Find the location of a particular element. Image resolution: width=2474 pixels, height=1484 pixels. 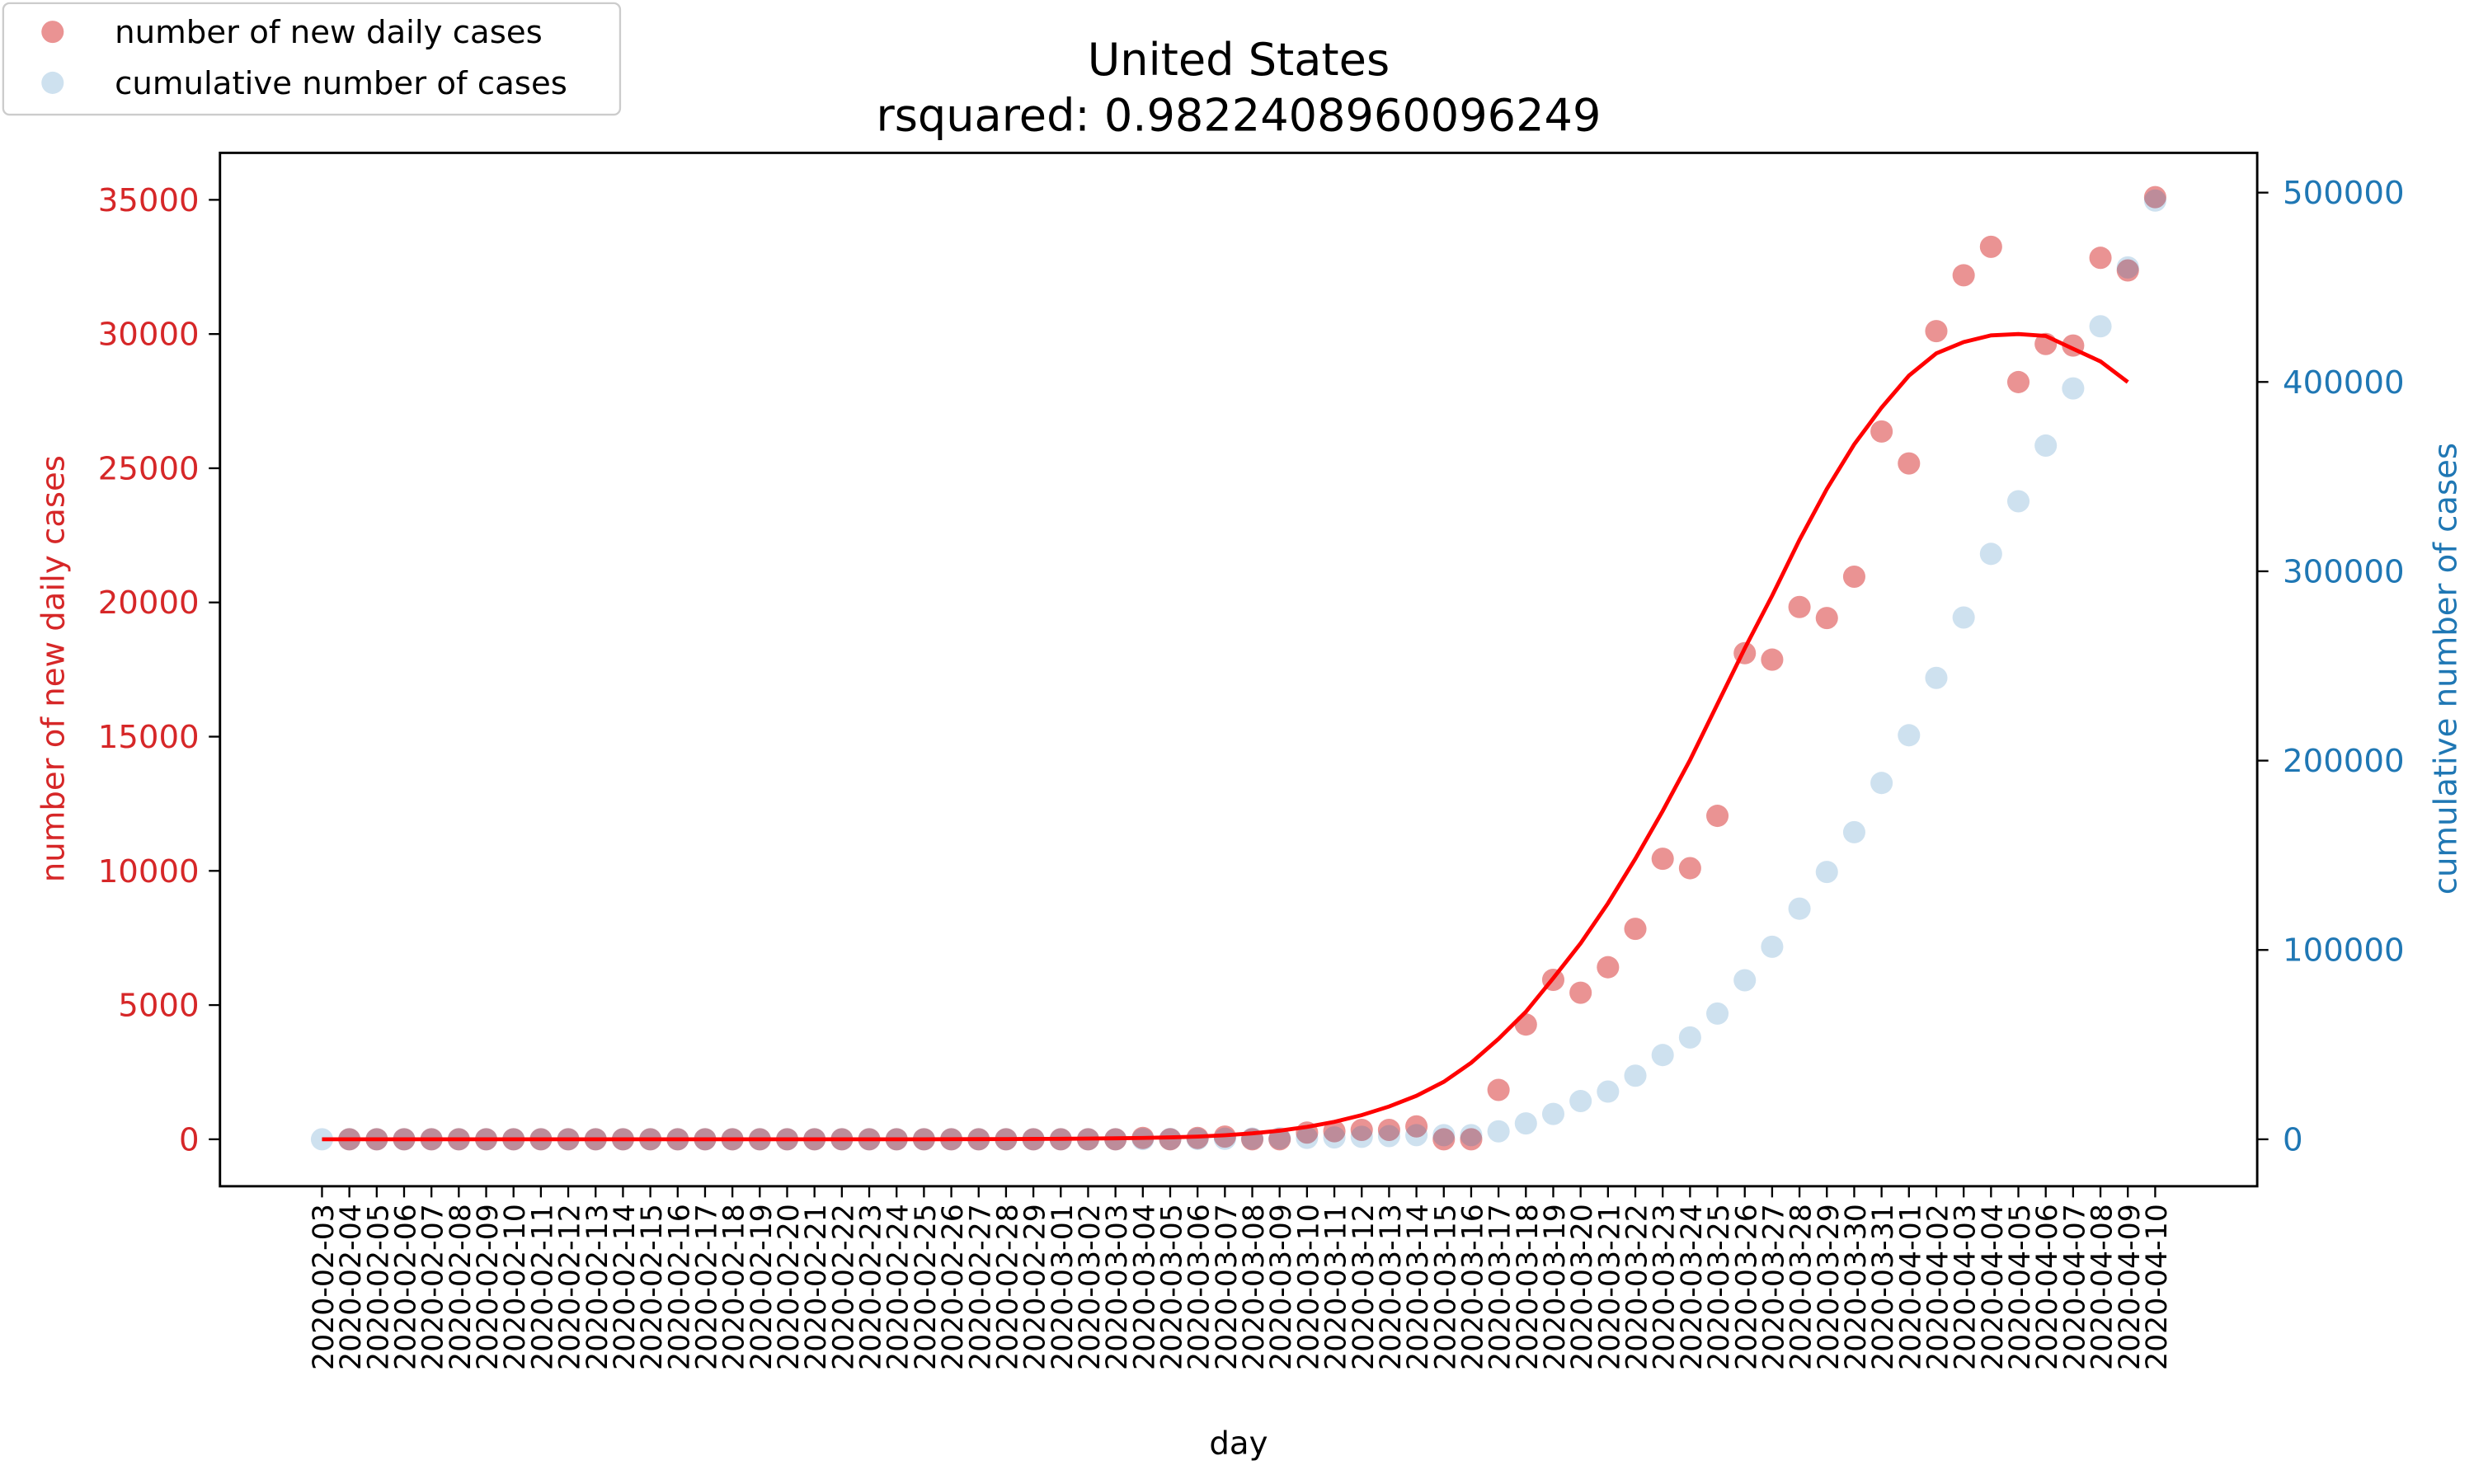

x-tick-label: 2020-03-14 is located at coordinates (1418, 1287).